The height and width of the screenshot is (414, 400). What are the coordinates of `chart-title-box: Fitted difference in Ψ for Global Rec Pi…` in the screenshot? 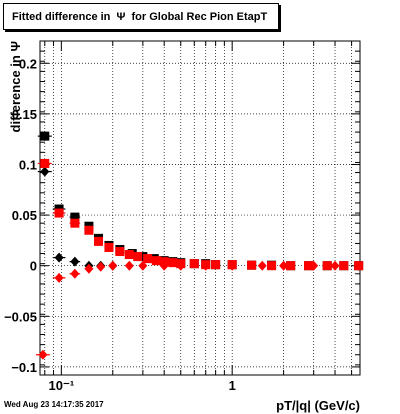 It's located at (141, 16).